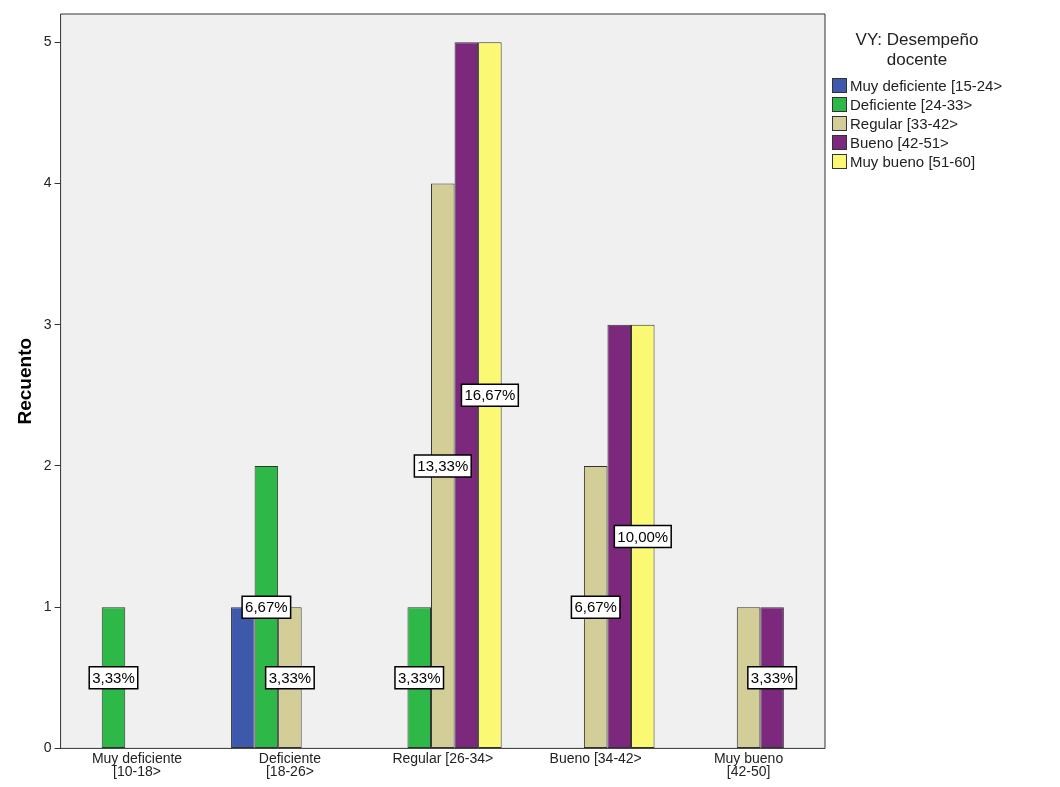  What do you see at coordinates (899, 142) in the screenshot?
I see `legend-label: Bueno [42-51>` at bounding box center [899, 142].